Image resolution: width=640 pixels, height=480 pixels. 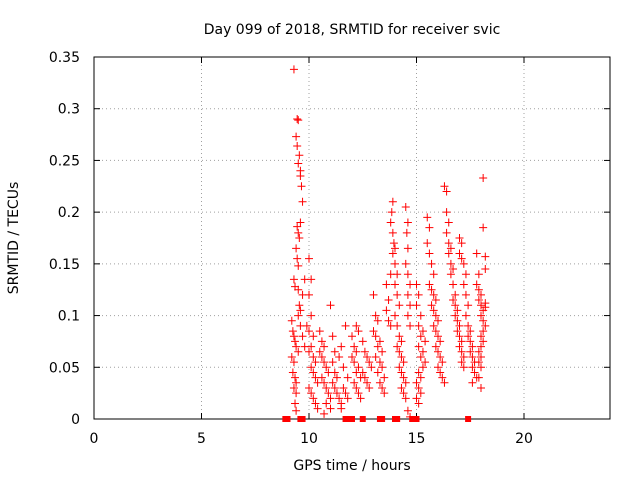 What do you see at coordinates (69, 317) in the screenshot?
I see `y-tick-label: 0.1` at bounding box center [69, 317].